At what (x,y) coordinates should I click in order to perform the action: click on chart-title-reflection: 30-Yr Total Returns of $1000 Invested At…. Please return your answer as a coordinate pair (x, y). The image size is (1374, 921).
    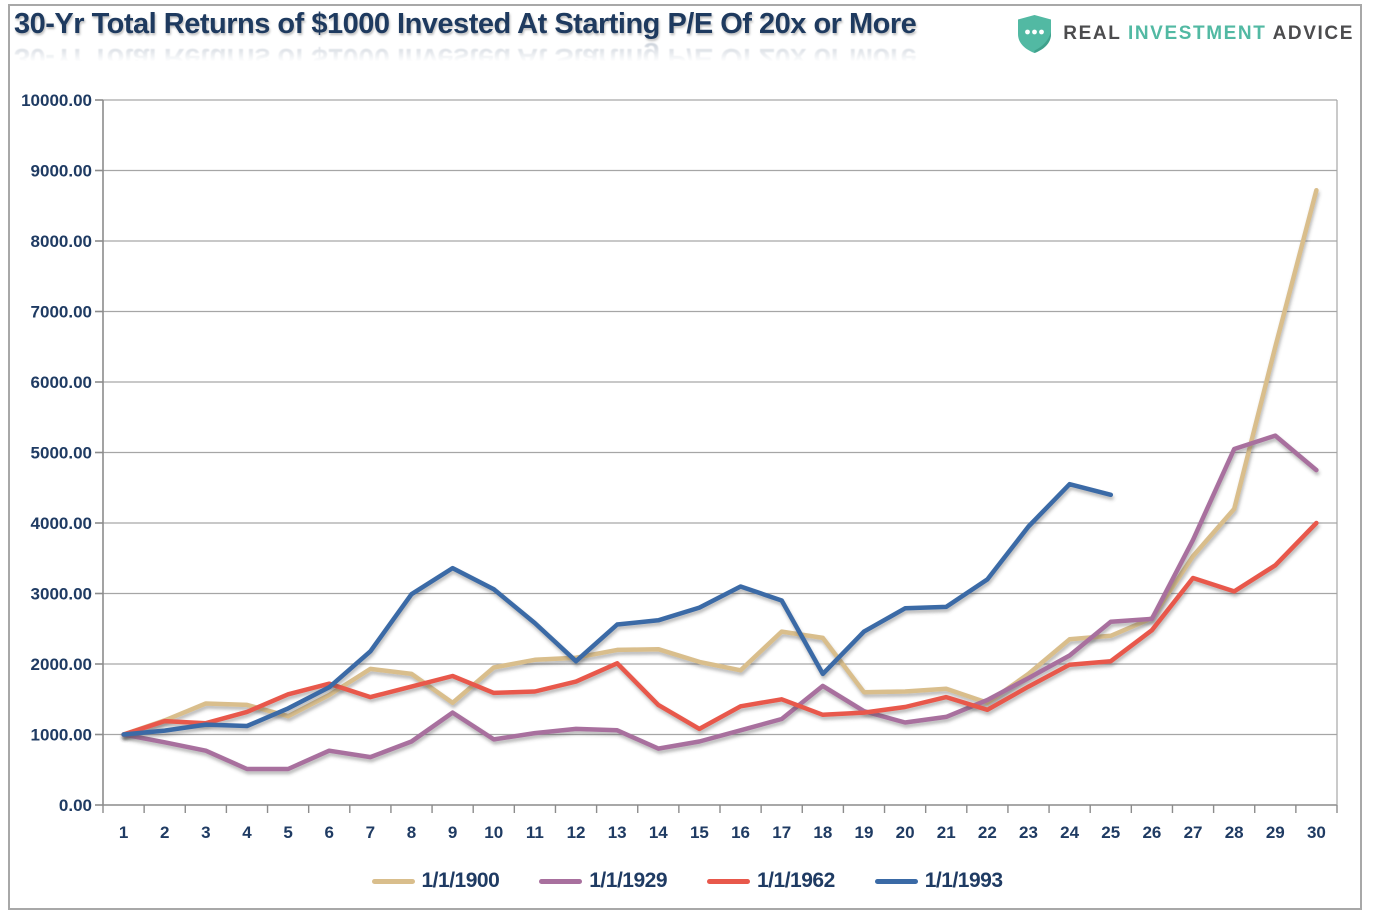
    Looking at the image, I should click on (465, 58).